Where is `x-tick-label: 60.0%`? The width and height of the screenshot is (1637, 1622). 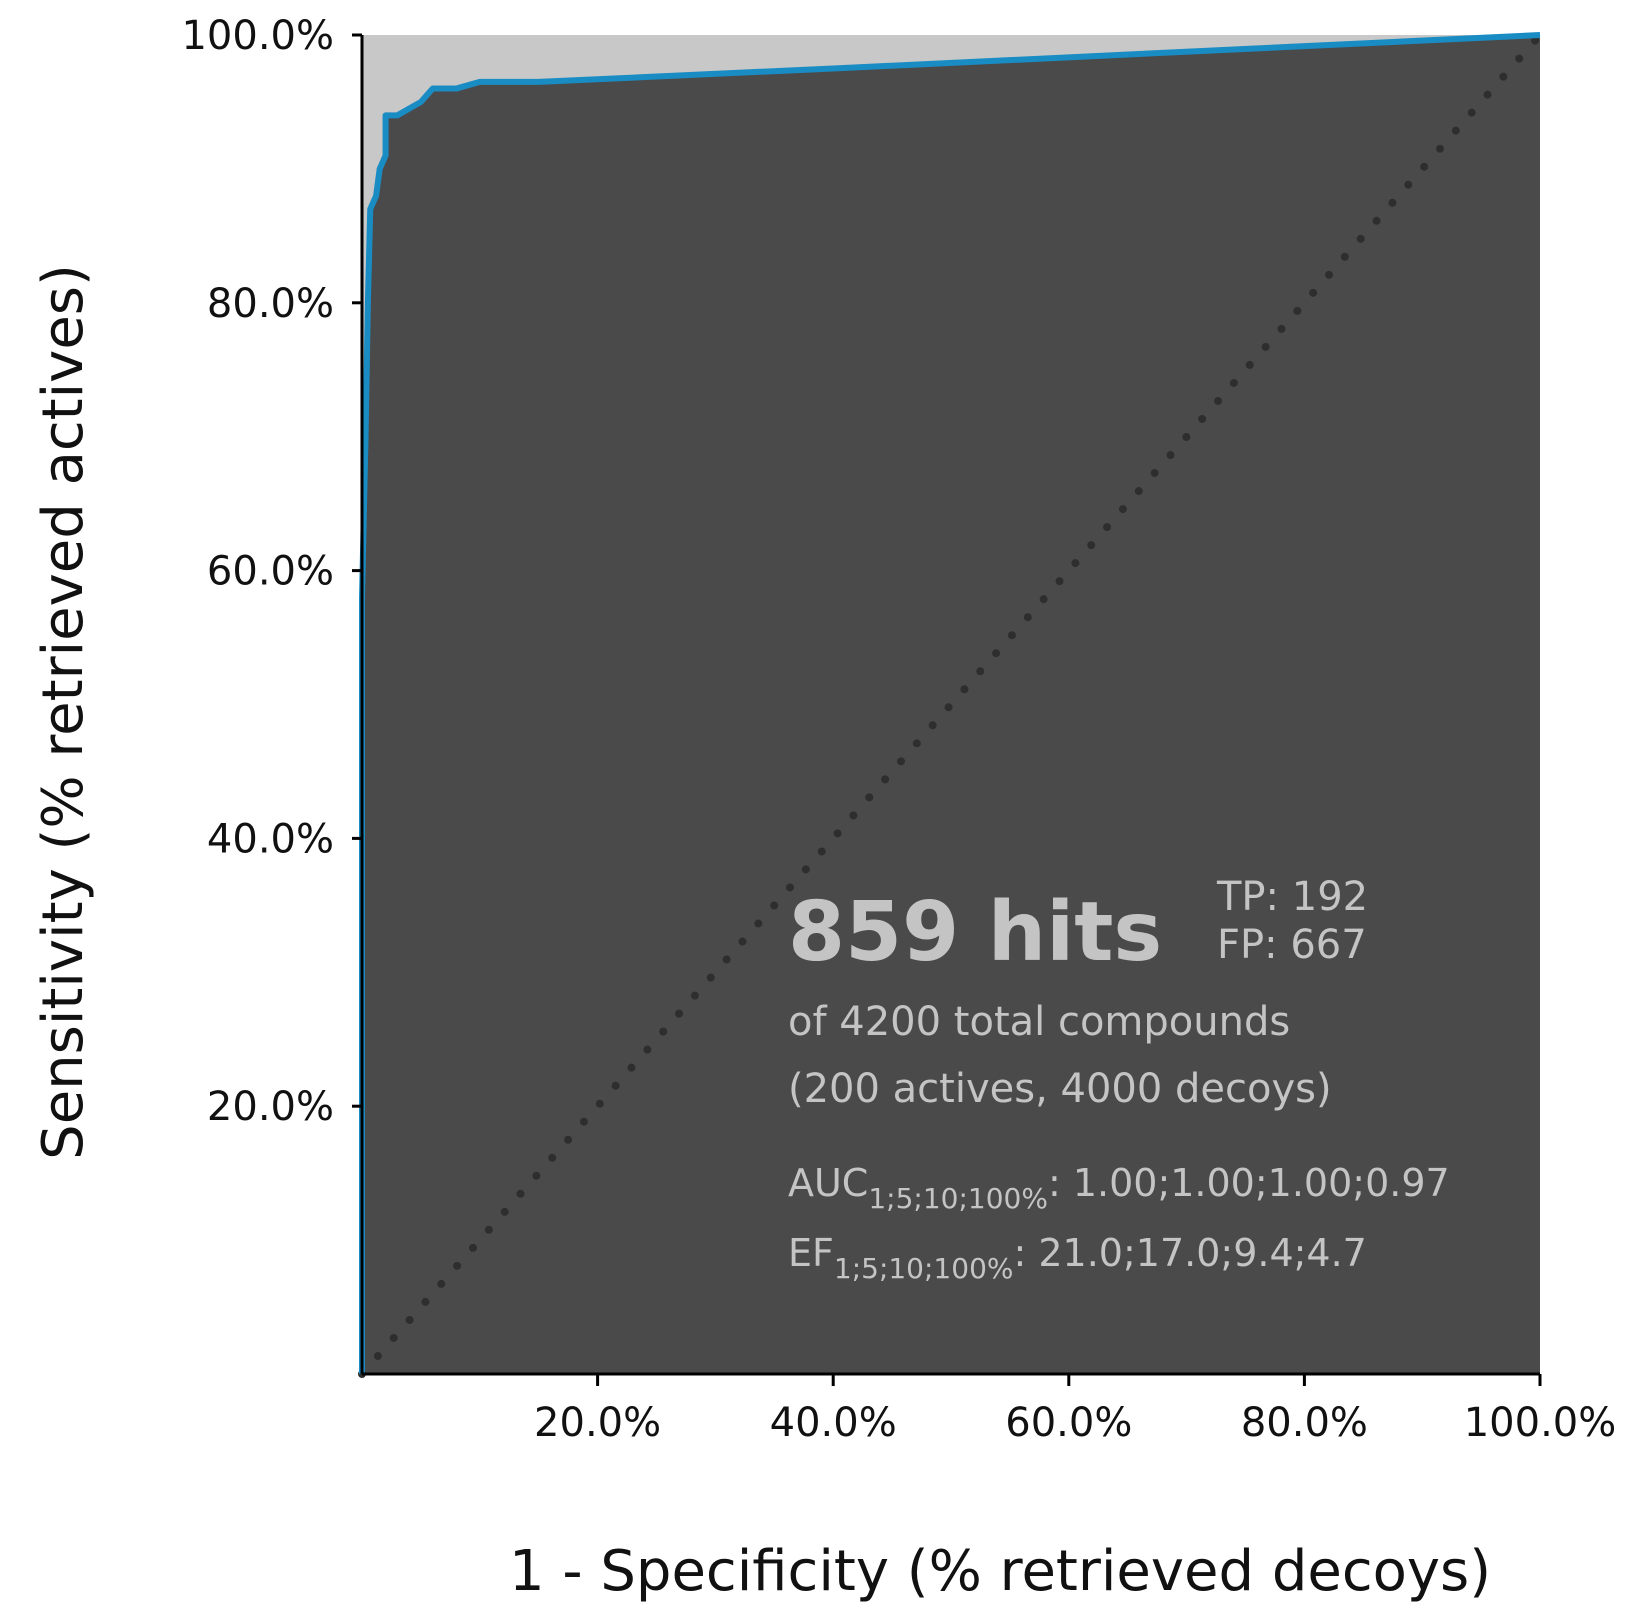
x-tick-label: 60.0% is located at coordinates (1068, 1423).